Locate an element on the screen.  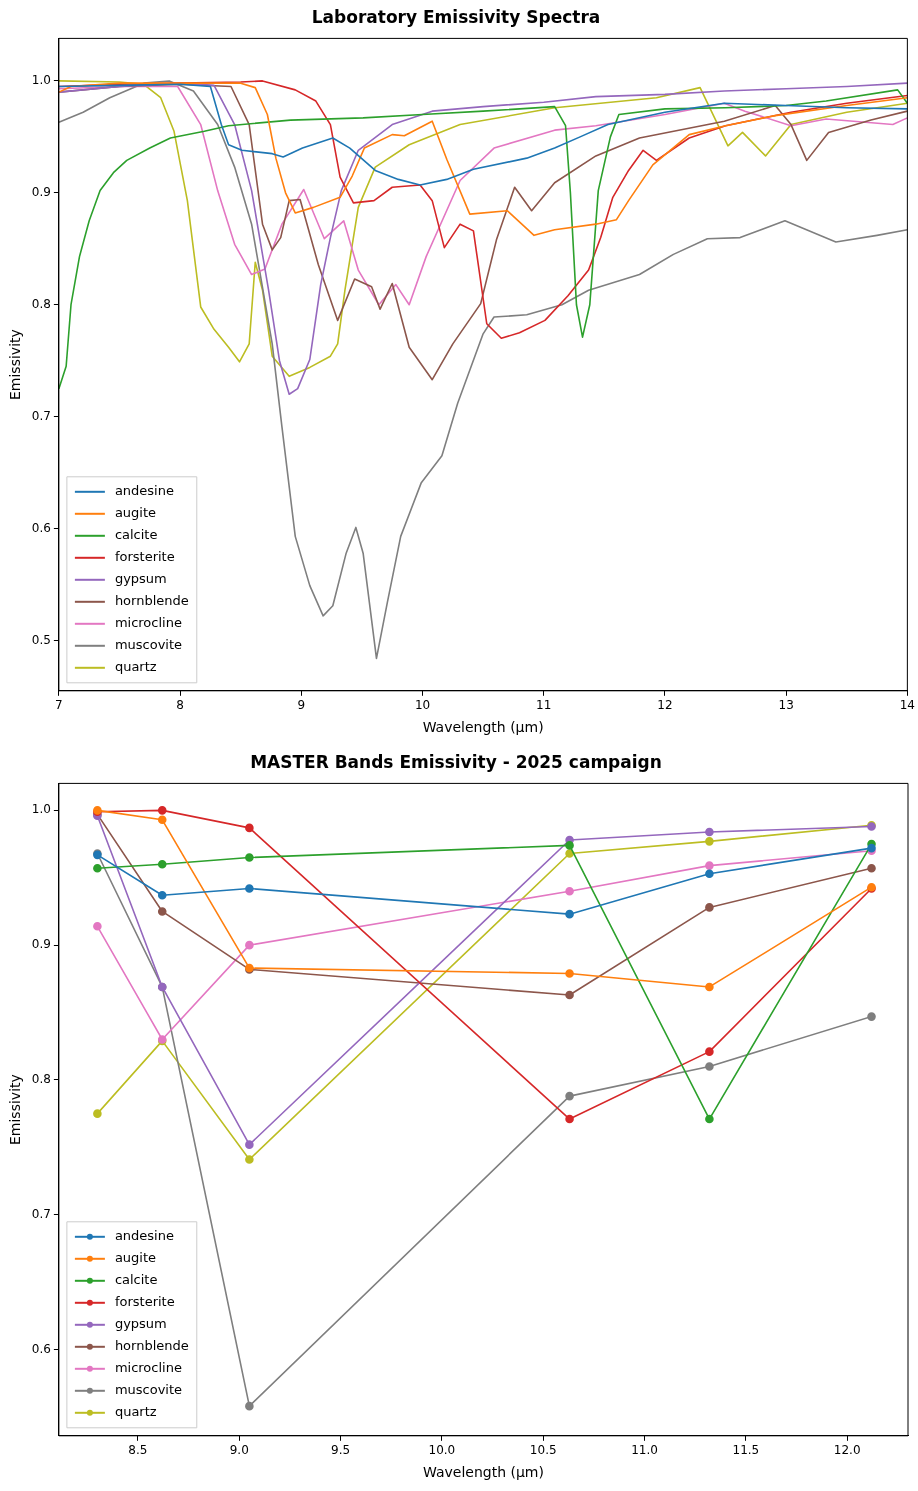
x-tick-label: 12.0 is located at coordinates (847, 1450).